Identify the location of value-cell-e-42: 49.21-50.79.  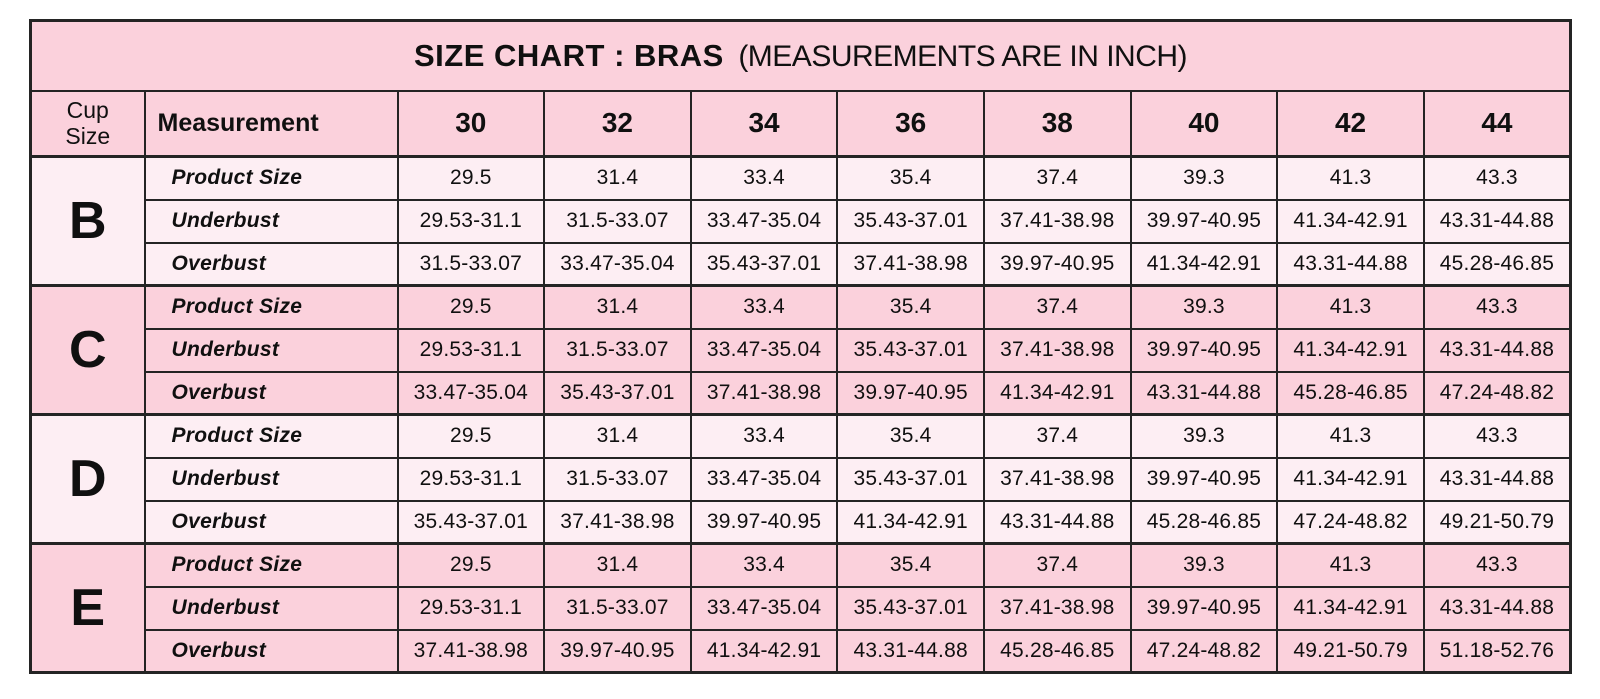
(1350, 651).